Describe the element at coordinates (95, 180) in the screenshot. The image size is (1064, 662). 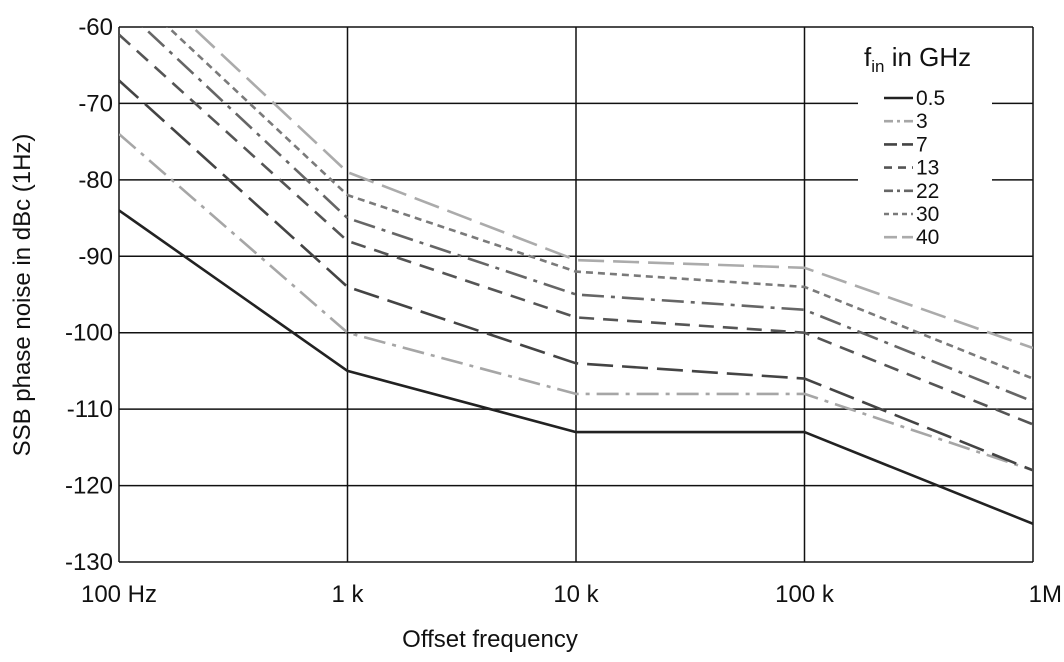
I see `y-tick-label: -80` at that location.